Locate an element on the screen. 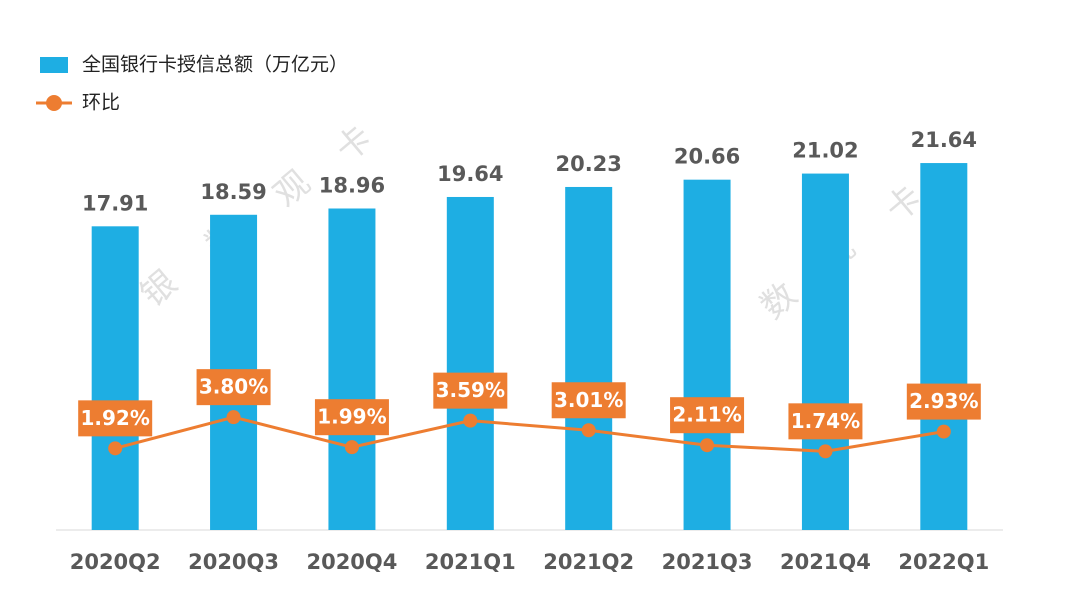 Image resolution: width=1080 pixels, height=608 pixels. x-tick-label: 2021Q1 is located at coordinates (470, 562).